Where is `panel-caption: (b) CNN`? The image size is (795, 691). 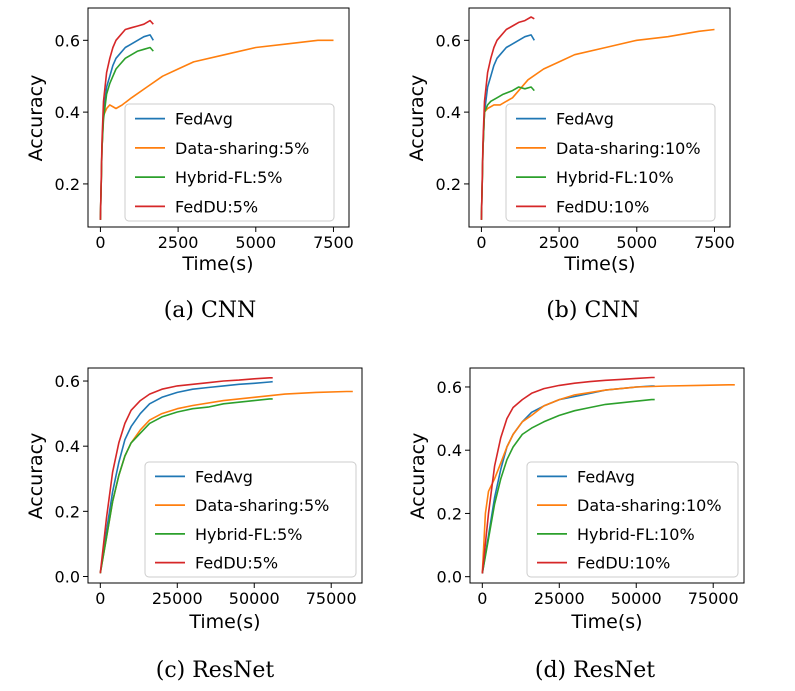
panel-caption: (b) CNN is located at coordinates (593, 310).